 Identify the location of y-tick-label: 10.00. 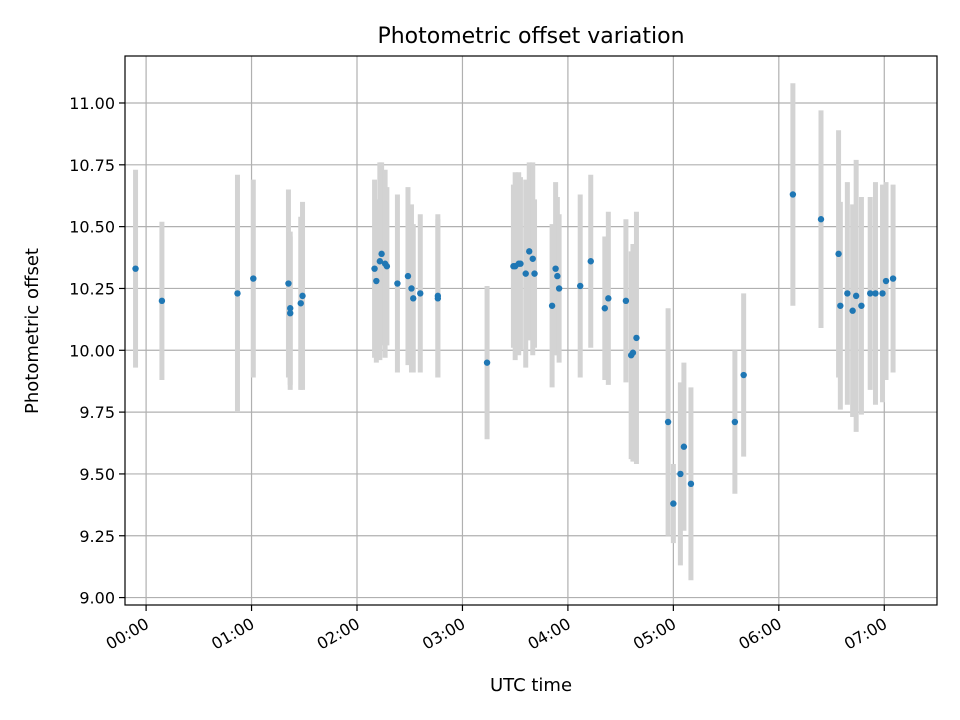
(92, 350).